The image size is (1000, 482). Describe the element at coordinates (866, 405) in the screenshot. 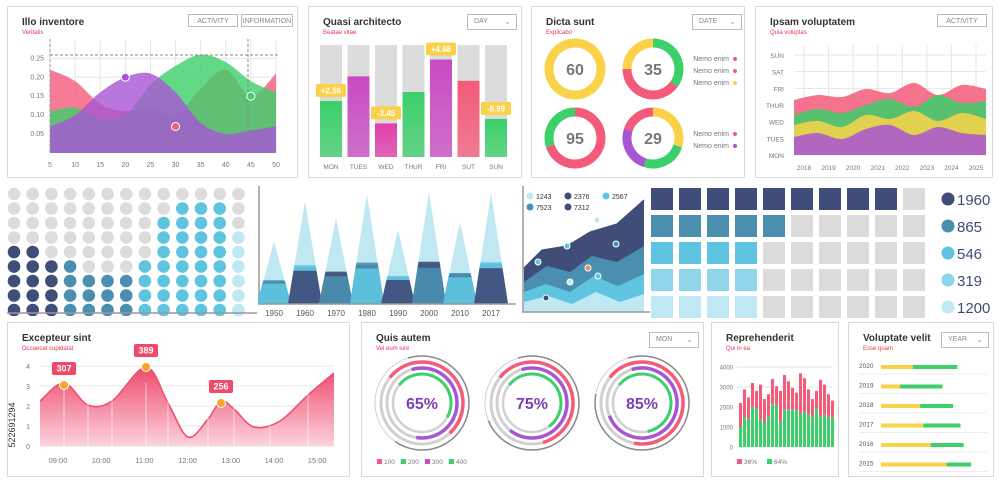

I see `y-tick-label: 2018` at that location.